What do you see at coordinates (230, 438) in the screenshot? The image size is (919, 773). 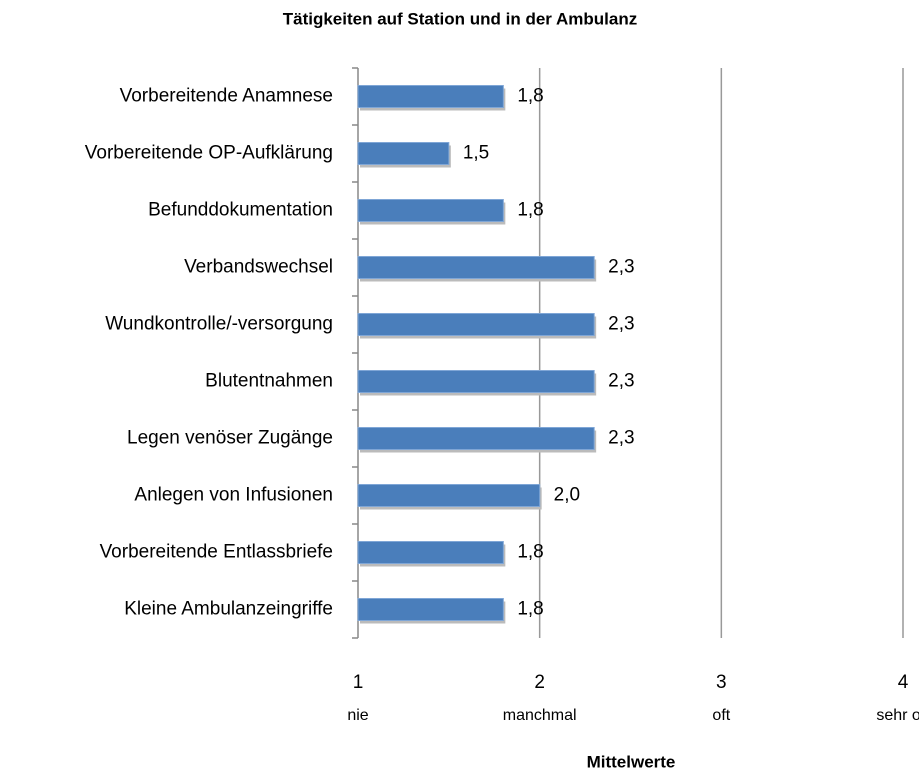 I see `y-tick-label: Legen venöser Zugänge` at bounding box center [230, 438].